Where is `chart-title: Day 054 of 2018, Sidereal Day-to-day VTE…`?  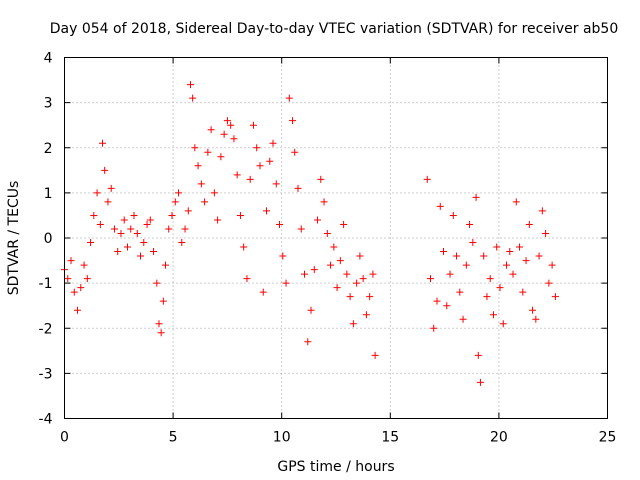 chart-title: Day 054 of 2018, Sidereal Day-to-day VTE… is located at coordinates (334, 29).